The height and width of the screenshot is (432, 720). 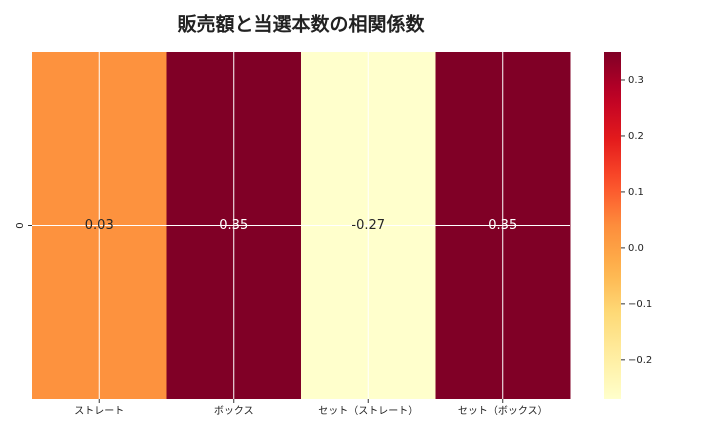 What do you see at coordinates (234, 411) in the screenshot?
I see `x-tick-label: ボックス` at bounding box center [234, 411].